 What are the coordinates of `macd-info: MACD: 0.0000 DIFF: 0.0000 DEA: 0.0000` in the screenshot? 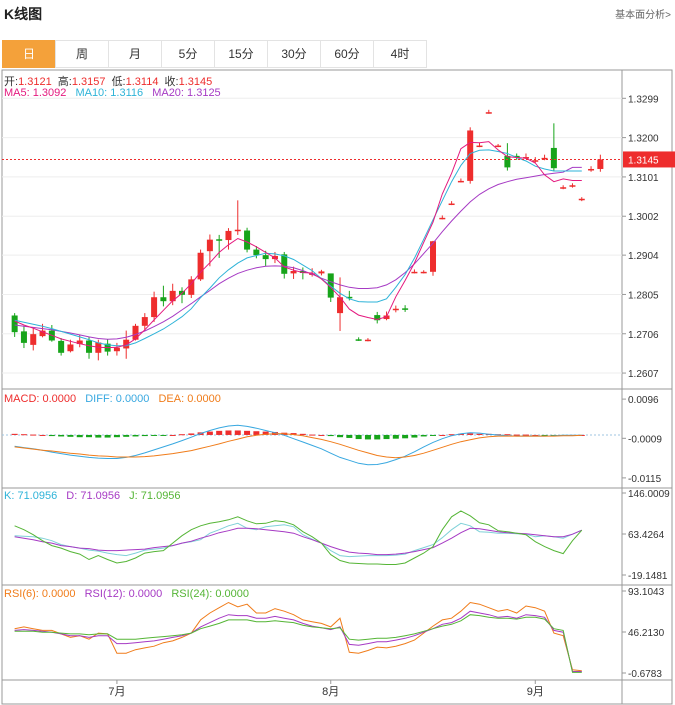 It's located at (114, 399).